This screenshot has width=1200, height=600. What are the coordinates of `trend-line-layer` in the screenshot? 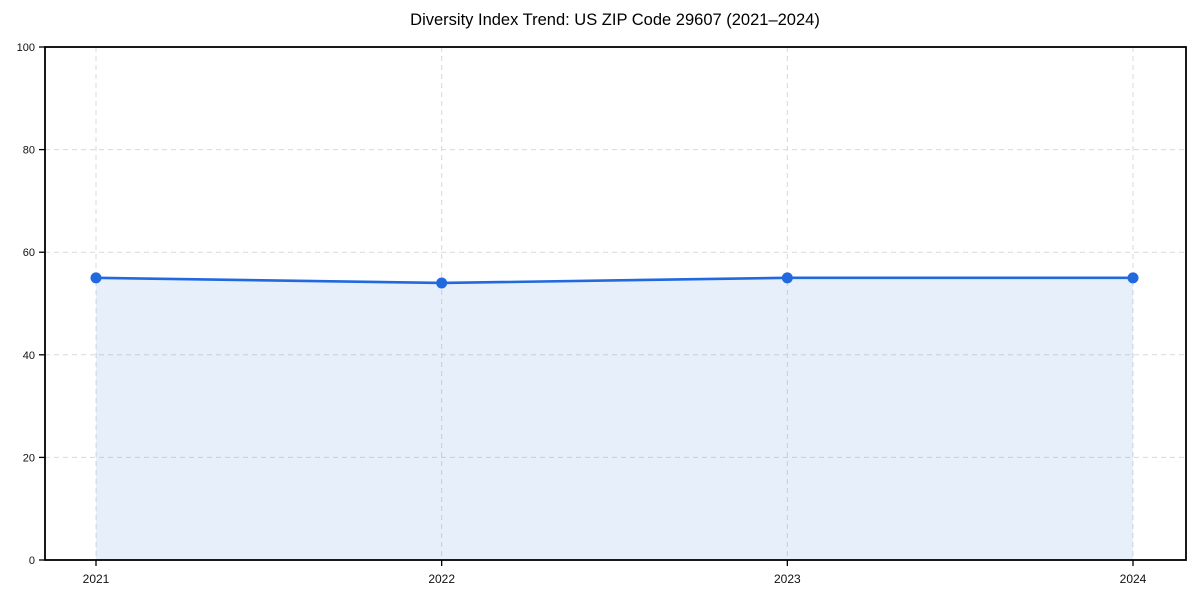 It's located at (614, 280).